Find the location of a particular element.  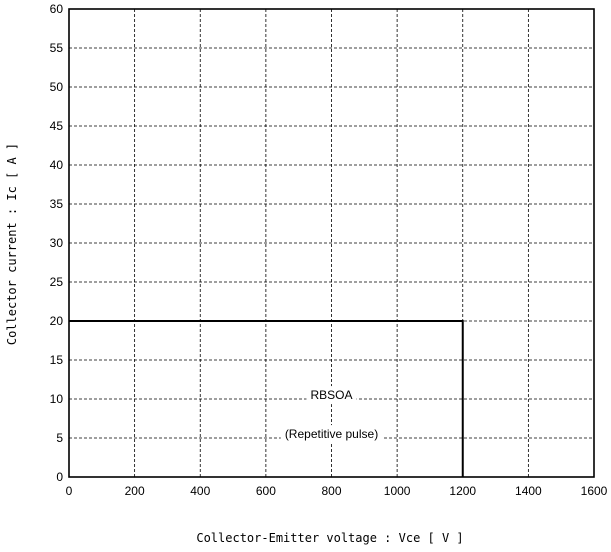

annotation: (Repetitive pulse) is located at coordinates (331, 434).